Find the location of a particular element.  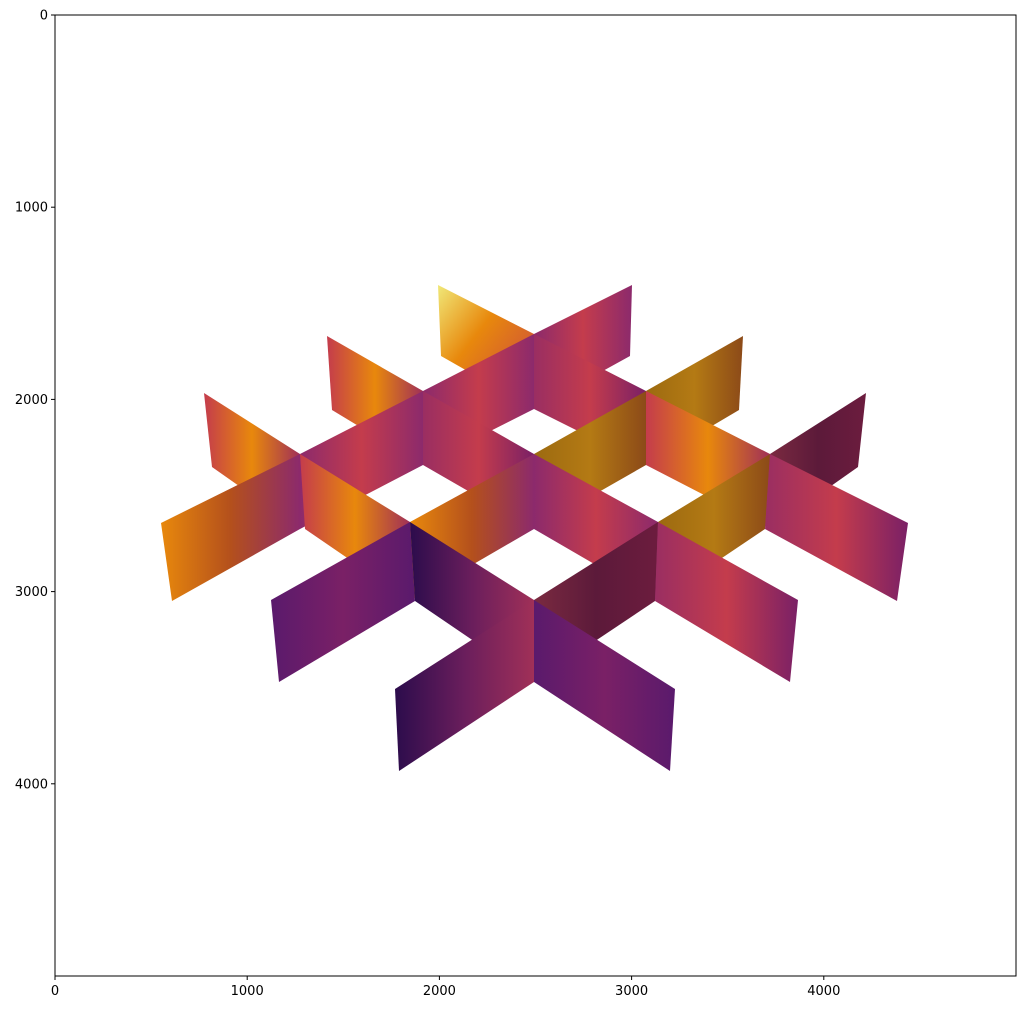

y-tick-label: 1000 is located at coordinates (31, 208).